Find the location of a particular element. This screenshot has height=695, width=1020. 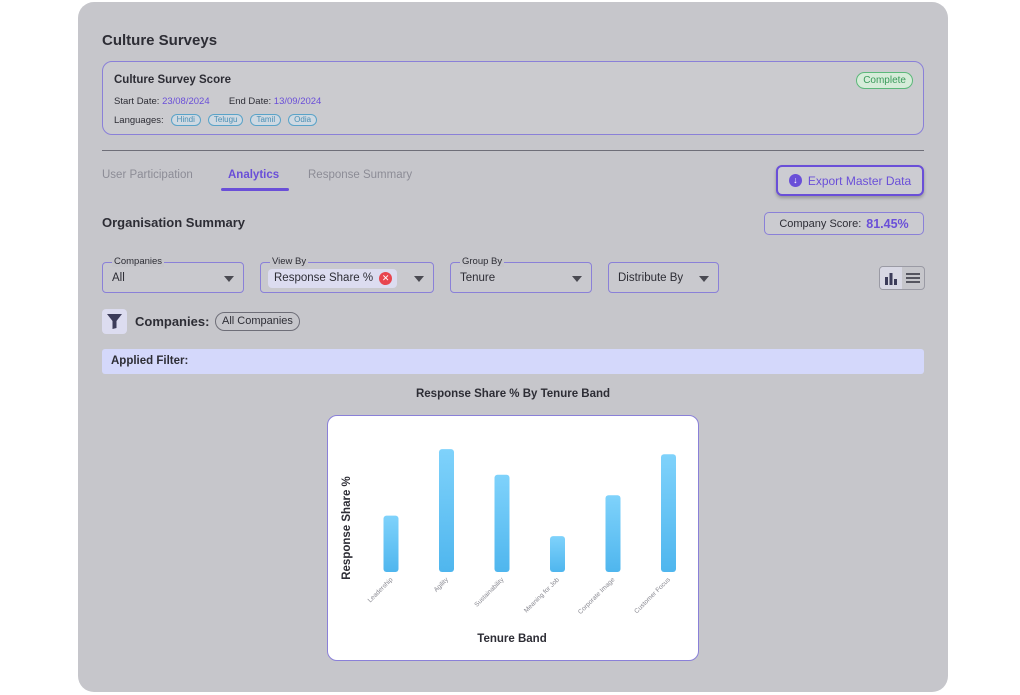

x-tick-label: Leadership is located at coordinates (381, 590).